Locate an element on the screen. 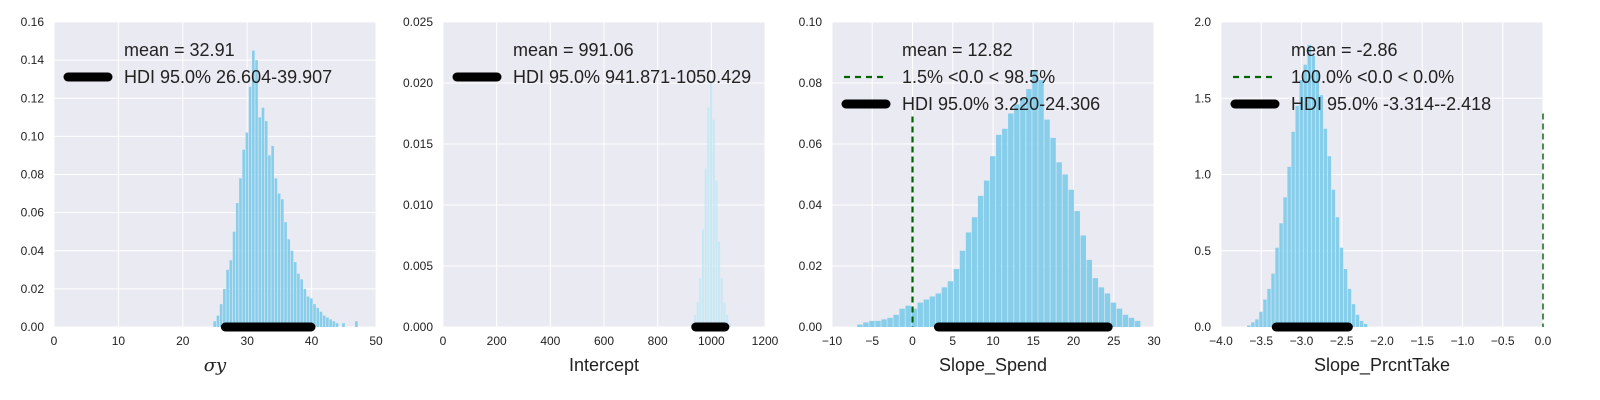  x-tick-label: 25 is located at coordinates (1114, 341).